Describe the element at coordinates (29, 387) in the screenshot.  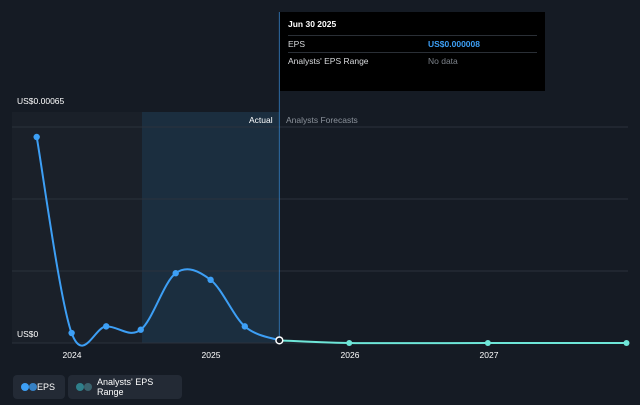
I see `eps-legend-icon` at that location.